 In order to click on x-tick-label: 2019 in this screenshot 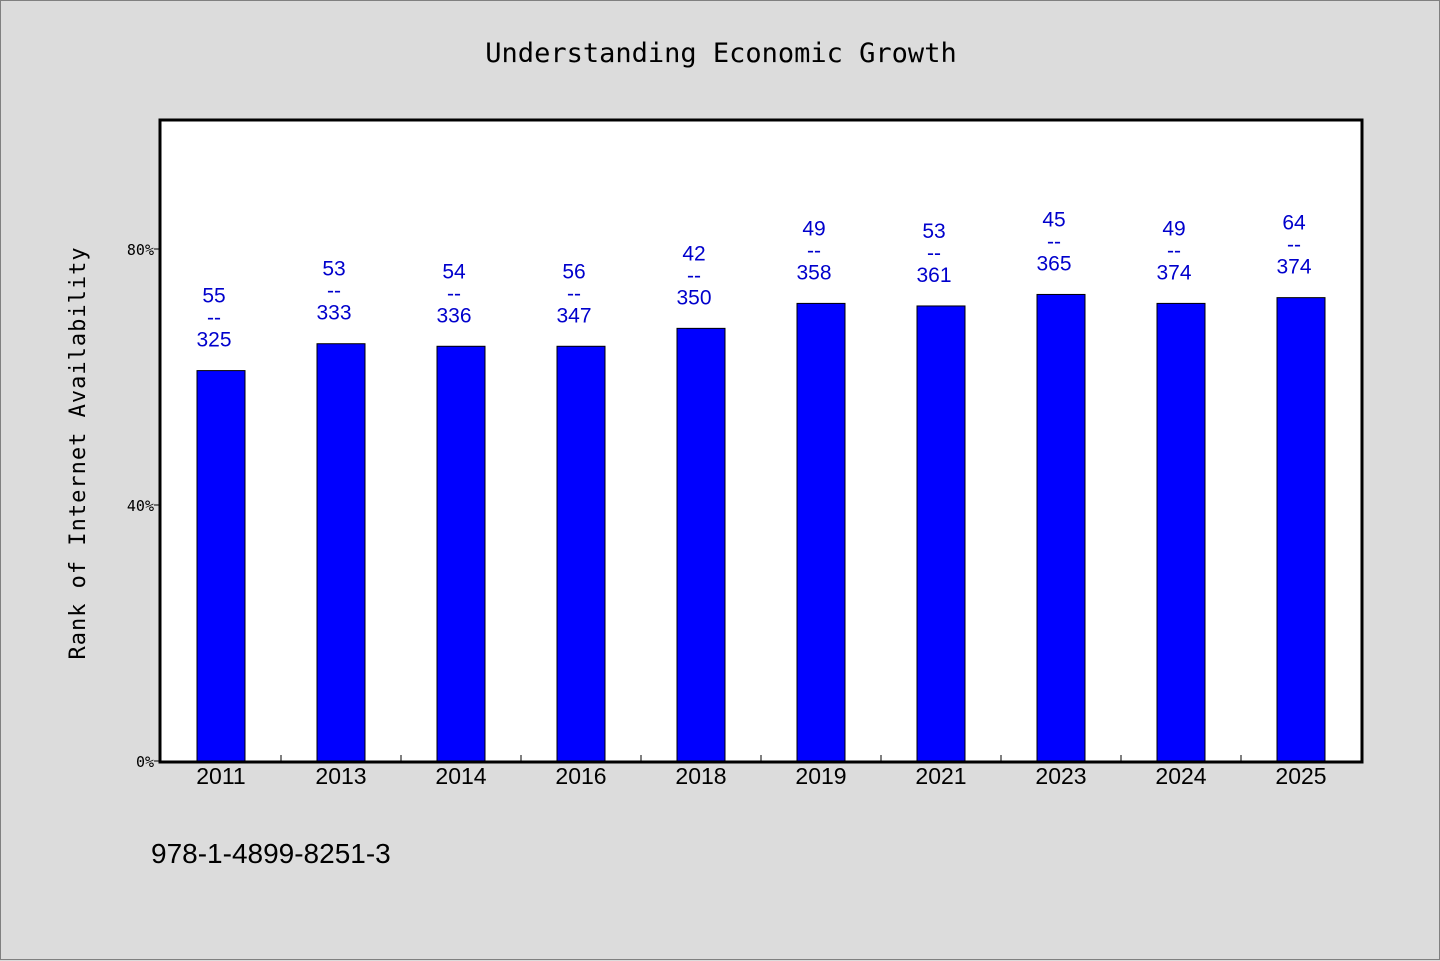, I will do `click(820, 776)`.